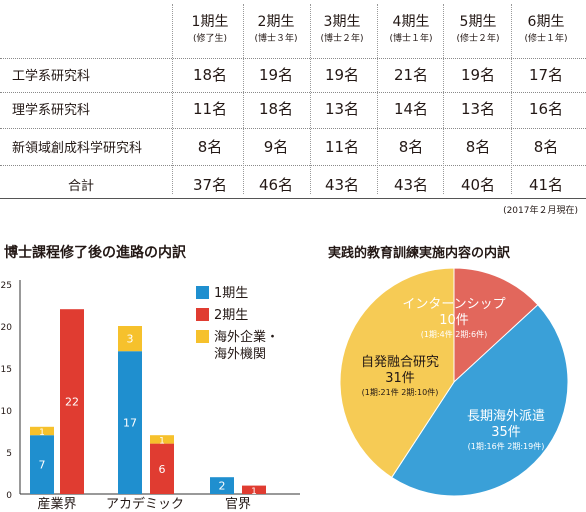  Describe the element at coordinates (546, 22) in the screenshot. I see `column-header-label: 6期生` at that location.